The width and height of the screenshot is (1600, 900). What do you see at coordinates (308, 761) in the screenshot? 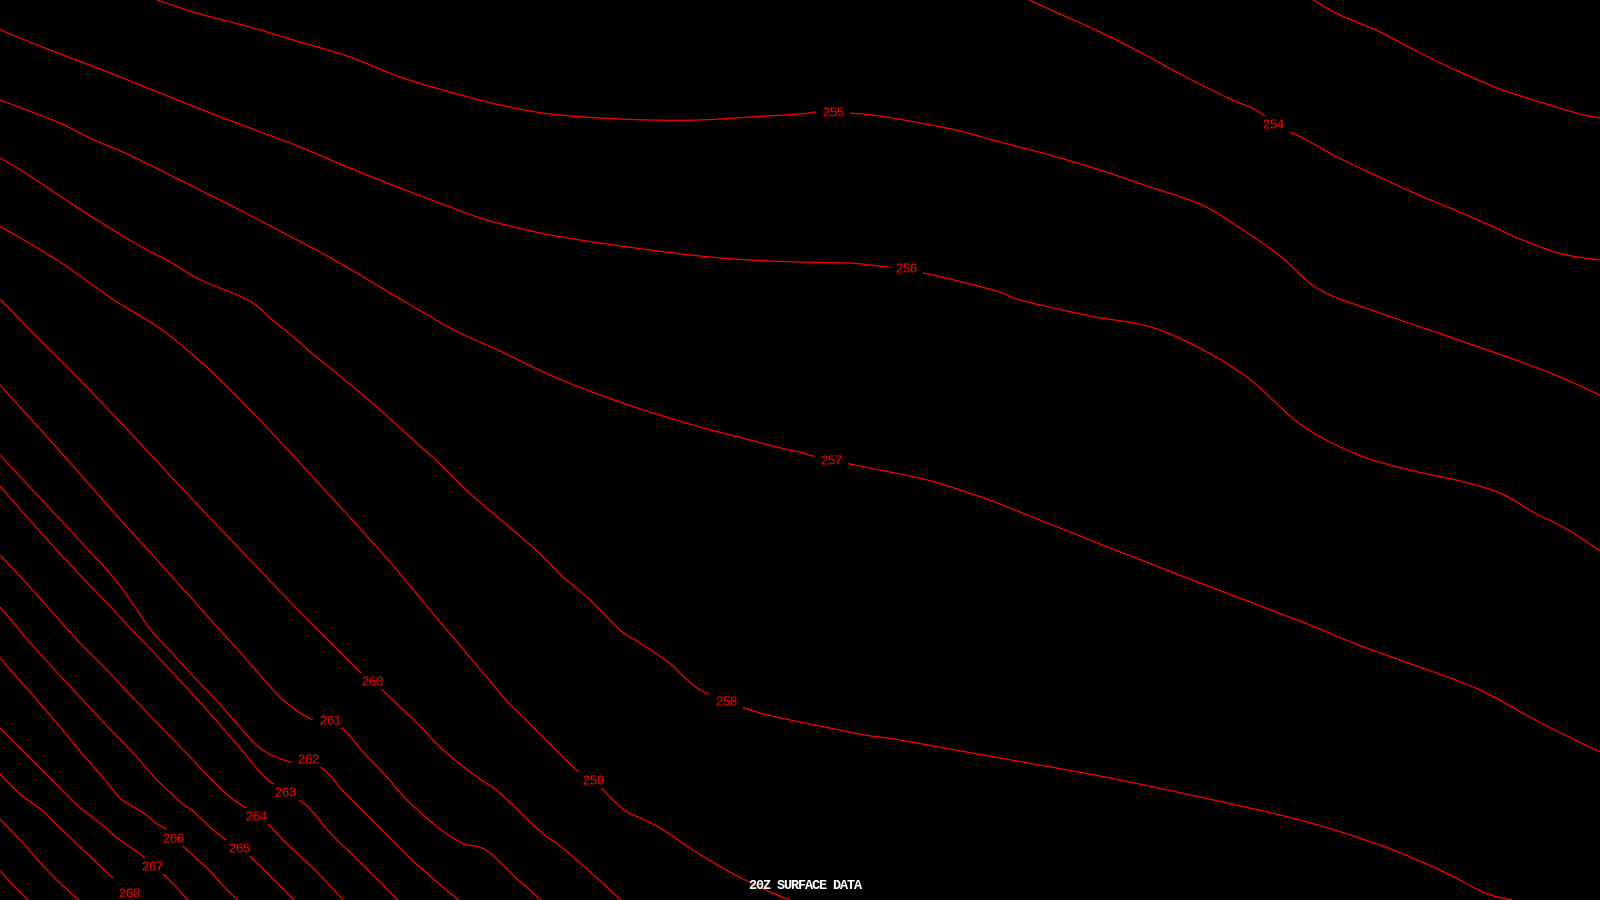
I see `svg-text: 262` at bounding box center [308, 761].